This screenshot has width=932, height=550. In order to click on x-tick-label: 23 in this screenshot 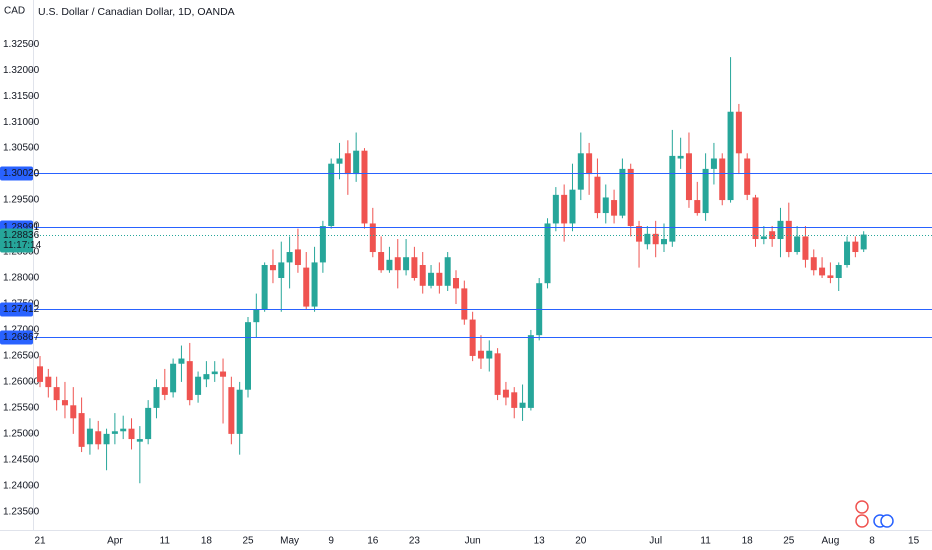, I will do `click(415, 541)`.